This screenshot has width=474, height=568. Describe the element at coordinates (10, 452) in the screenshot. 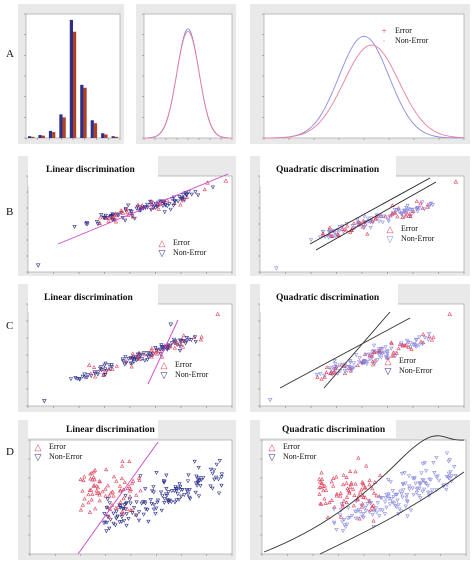

I see `row-label-d: D` at that location.